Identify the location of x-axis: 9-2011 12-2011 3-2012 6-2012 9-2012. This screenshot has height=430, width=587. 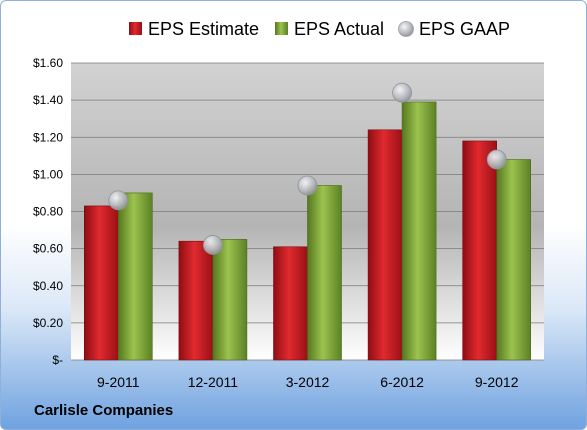
(308, 382).